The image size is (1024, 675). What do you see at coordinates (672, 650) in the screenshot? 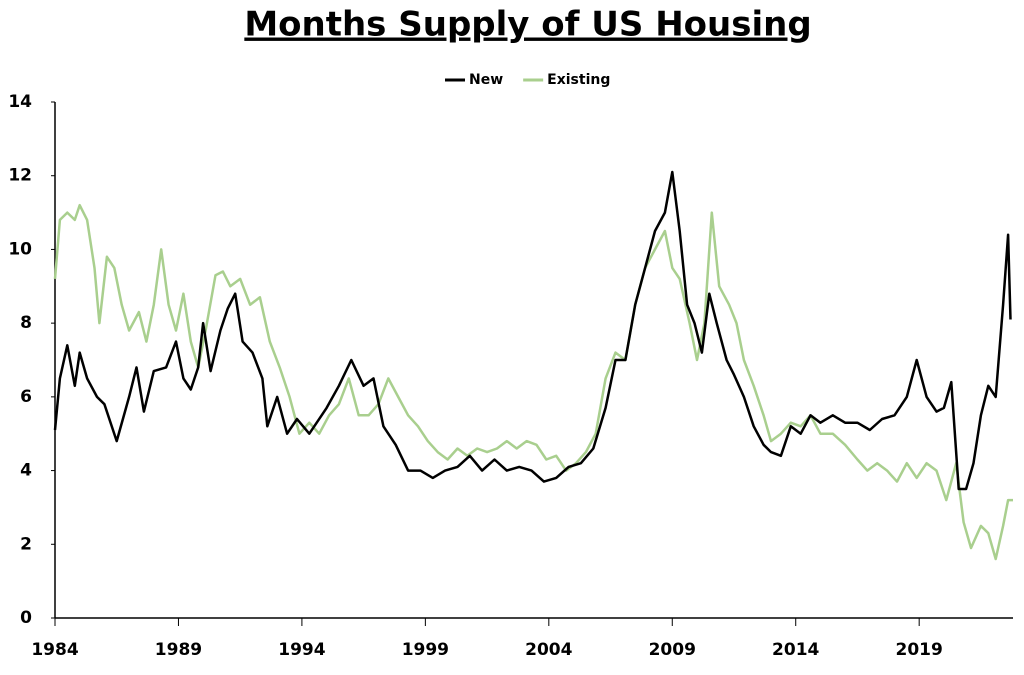
I see `x-tick-label: 2009` at bounding box center [672, 650].